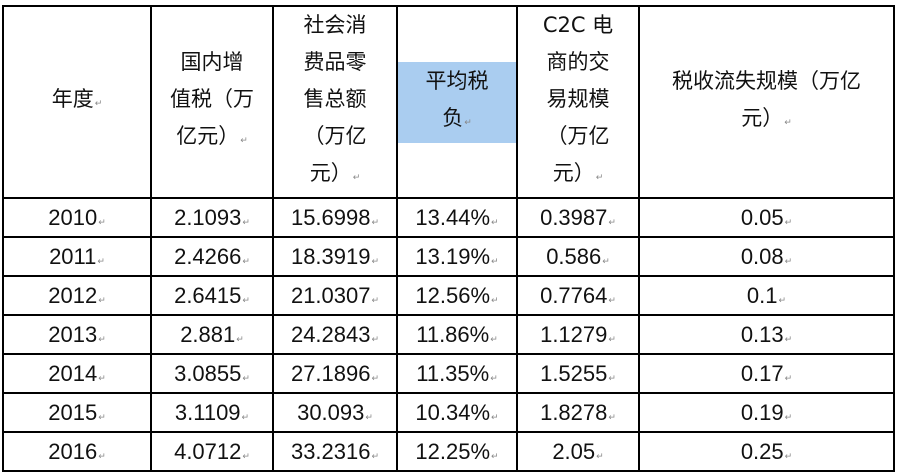  What do you see at coordinates (574, 412) in the screenshot?
I see `cell-value: 1.8278` at bounding box center [574, 412].